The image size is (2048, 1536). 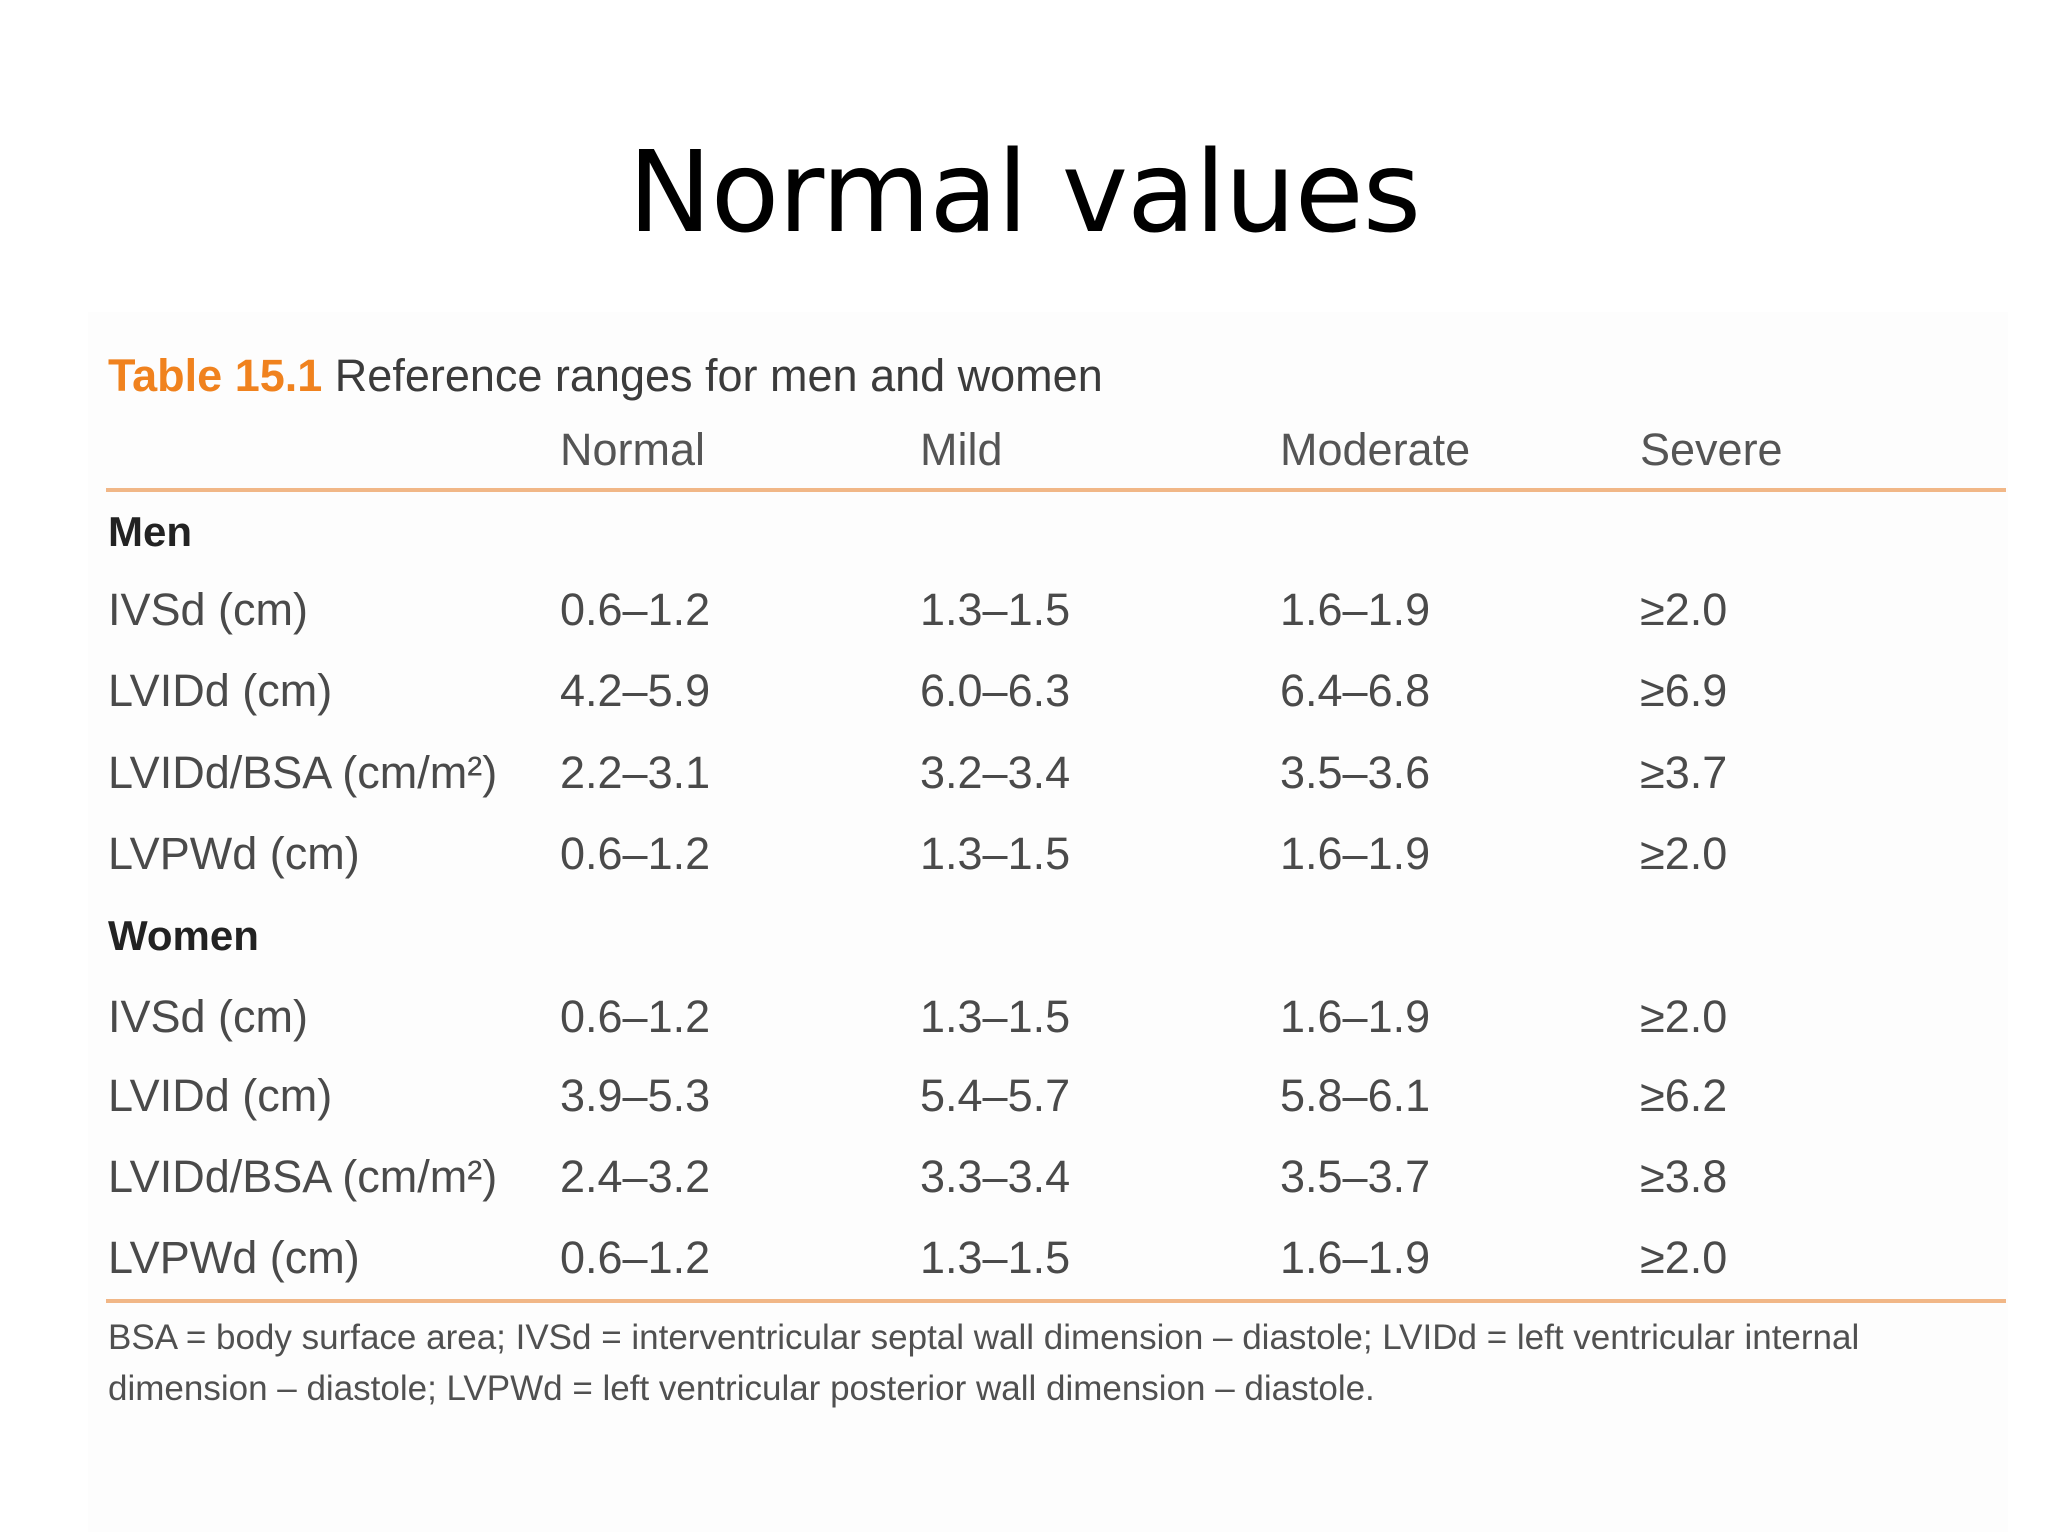 I want to click on table-caption-text: Reference ranges for men and women, so click(x=718, y=375).